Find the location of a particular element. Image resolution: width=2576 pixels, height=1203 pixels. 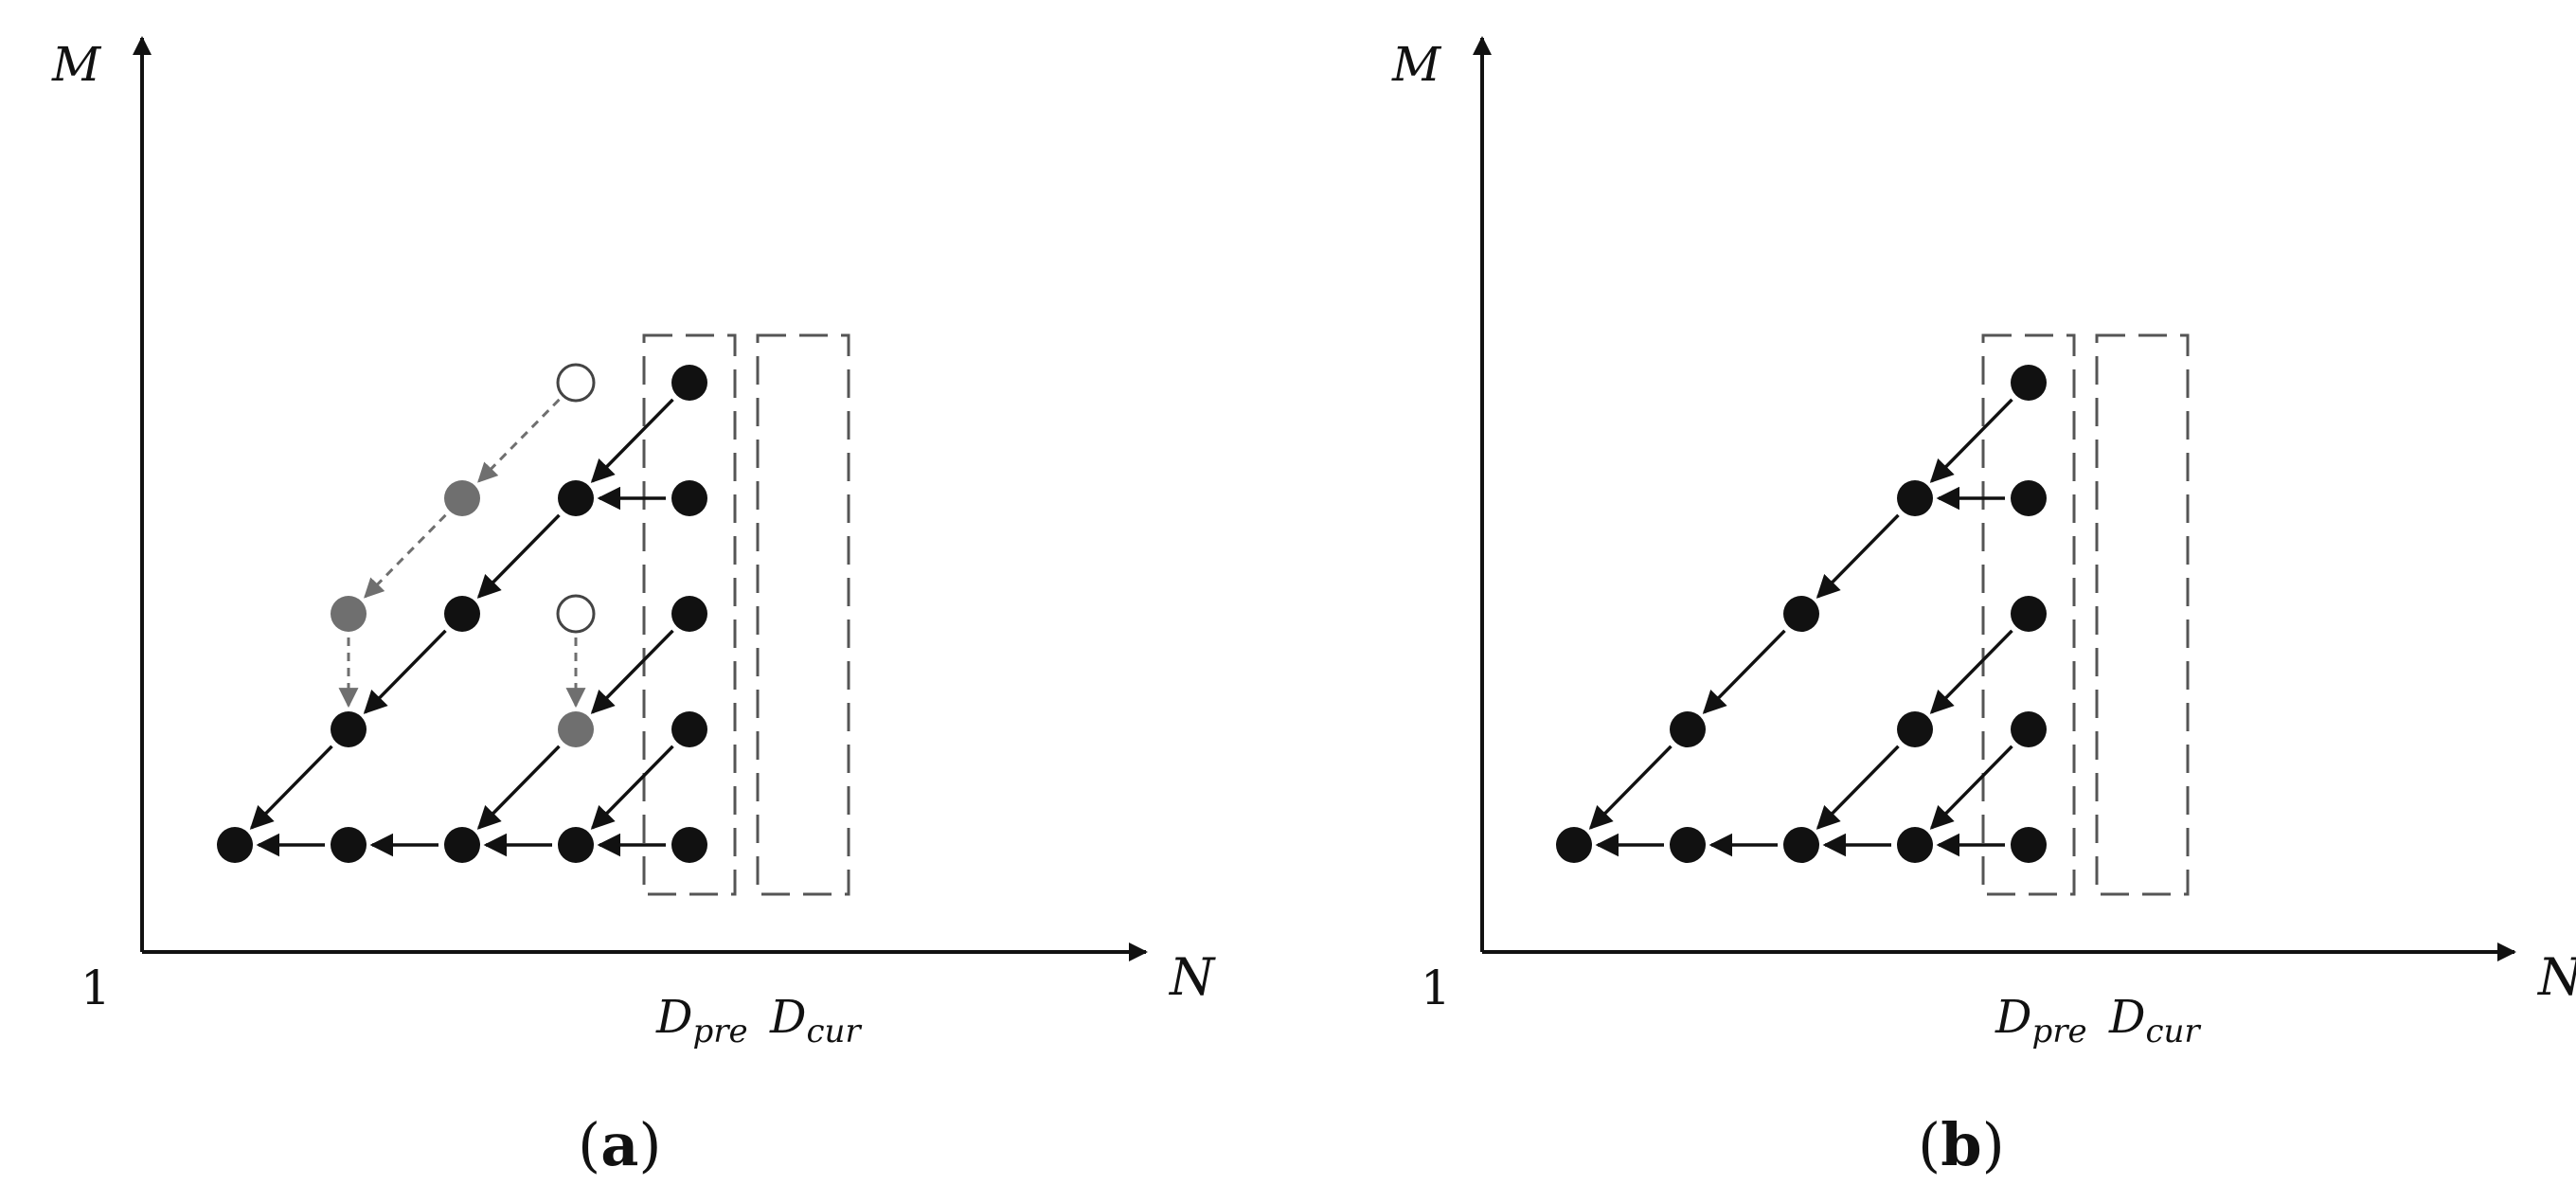

edge-r4c3-to-r3c2 is located at coordinates (519, 441).